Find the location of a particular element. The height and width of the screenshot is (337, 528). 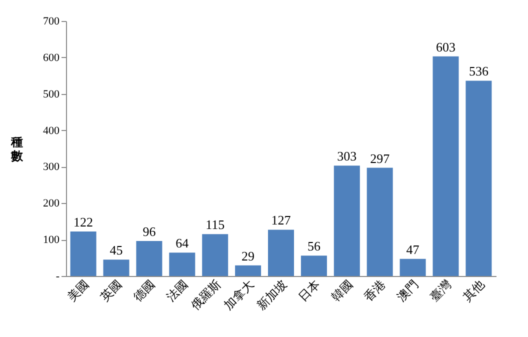

data-label: 536 is located at coordinates (478, 71).